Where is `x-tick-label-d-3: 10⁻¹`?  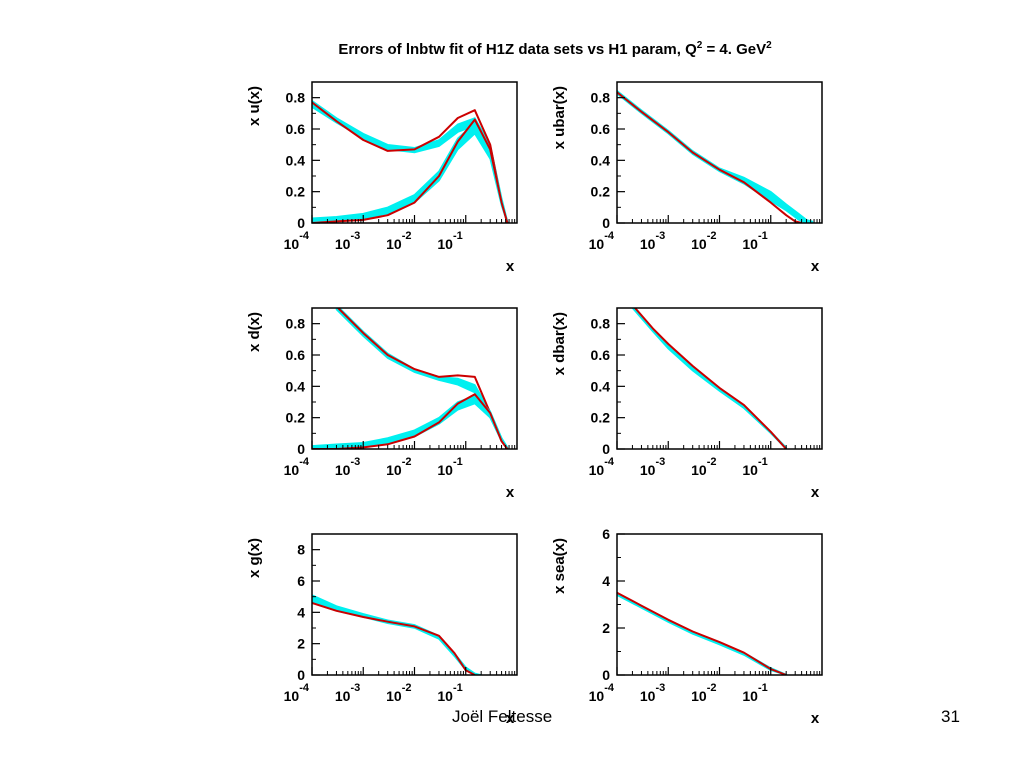
x-tick-label-d-3: 10⁻¹ is located at coordinates (449, 467).